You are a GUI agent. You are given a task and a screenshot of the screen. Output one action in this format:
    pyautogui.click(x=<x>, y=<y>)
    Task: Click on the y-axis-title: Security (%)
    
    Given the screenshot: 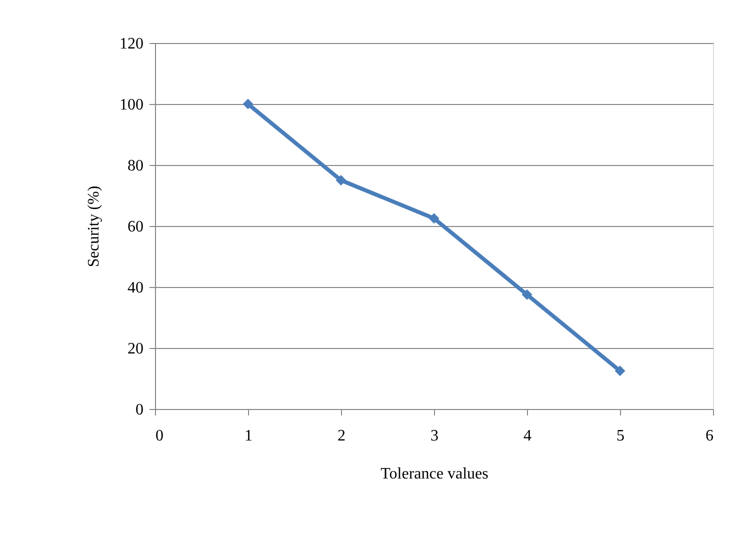 What is the action you would take?
    pyautogui.click(x=94, y=227)
    